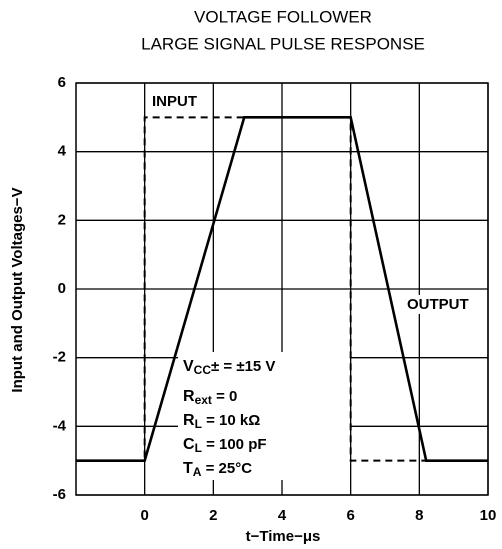 The width and height of the screenshot is (502, 549). What do you see at coordinates (231, 420) in the screenshot?
I see `condition-value: = 10 kΩ` at bounding box center [231, 420].